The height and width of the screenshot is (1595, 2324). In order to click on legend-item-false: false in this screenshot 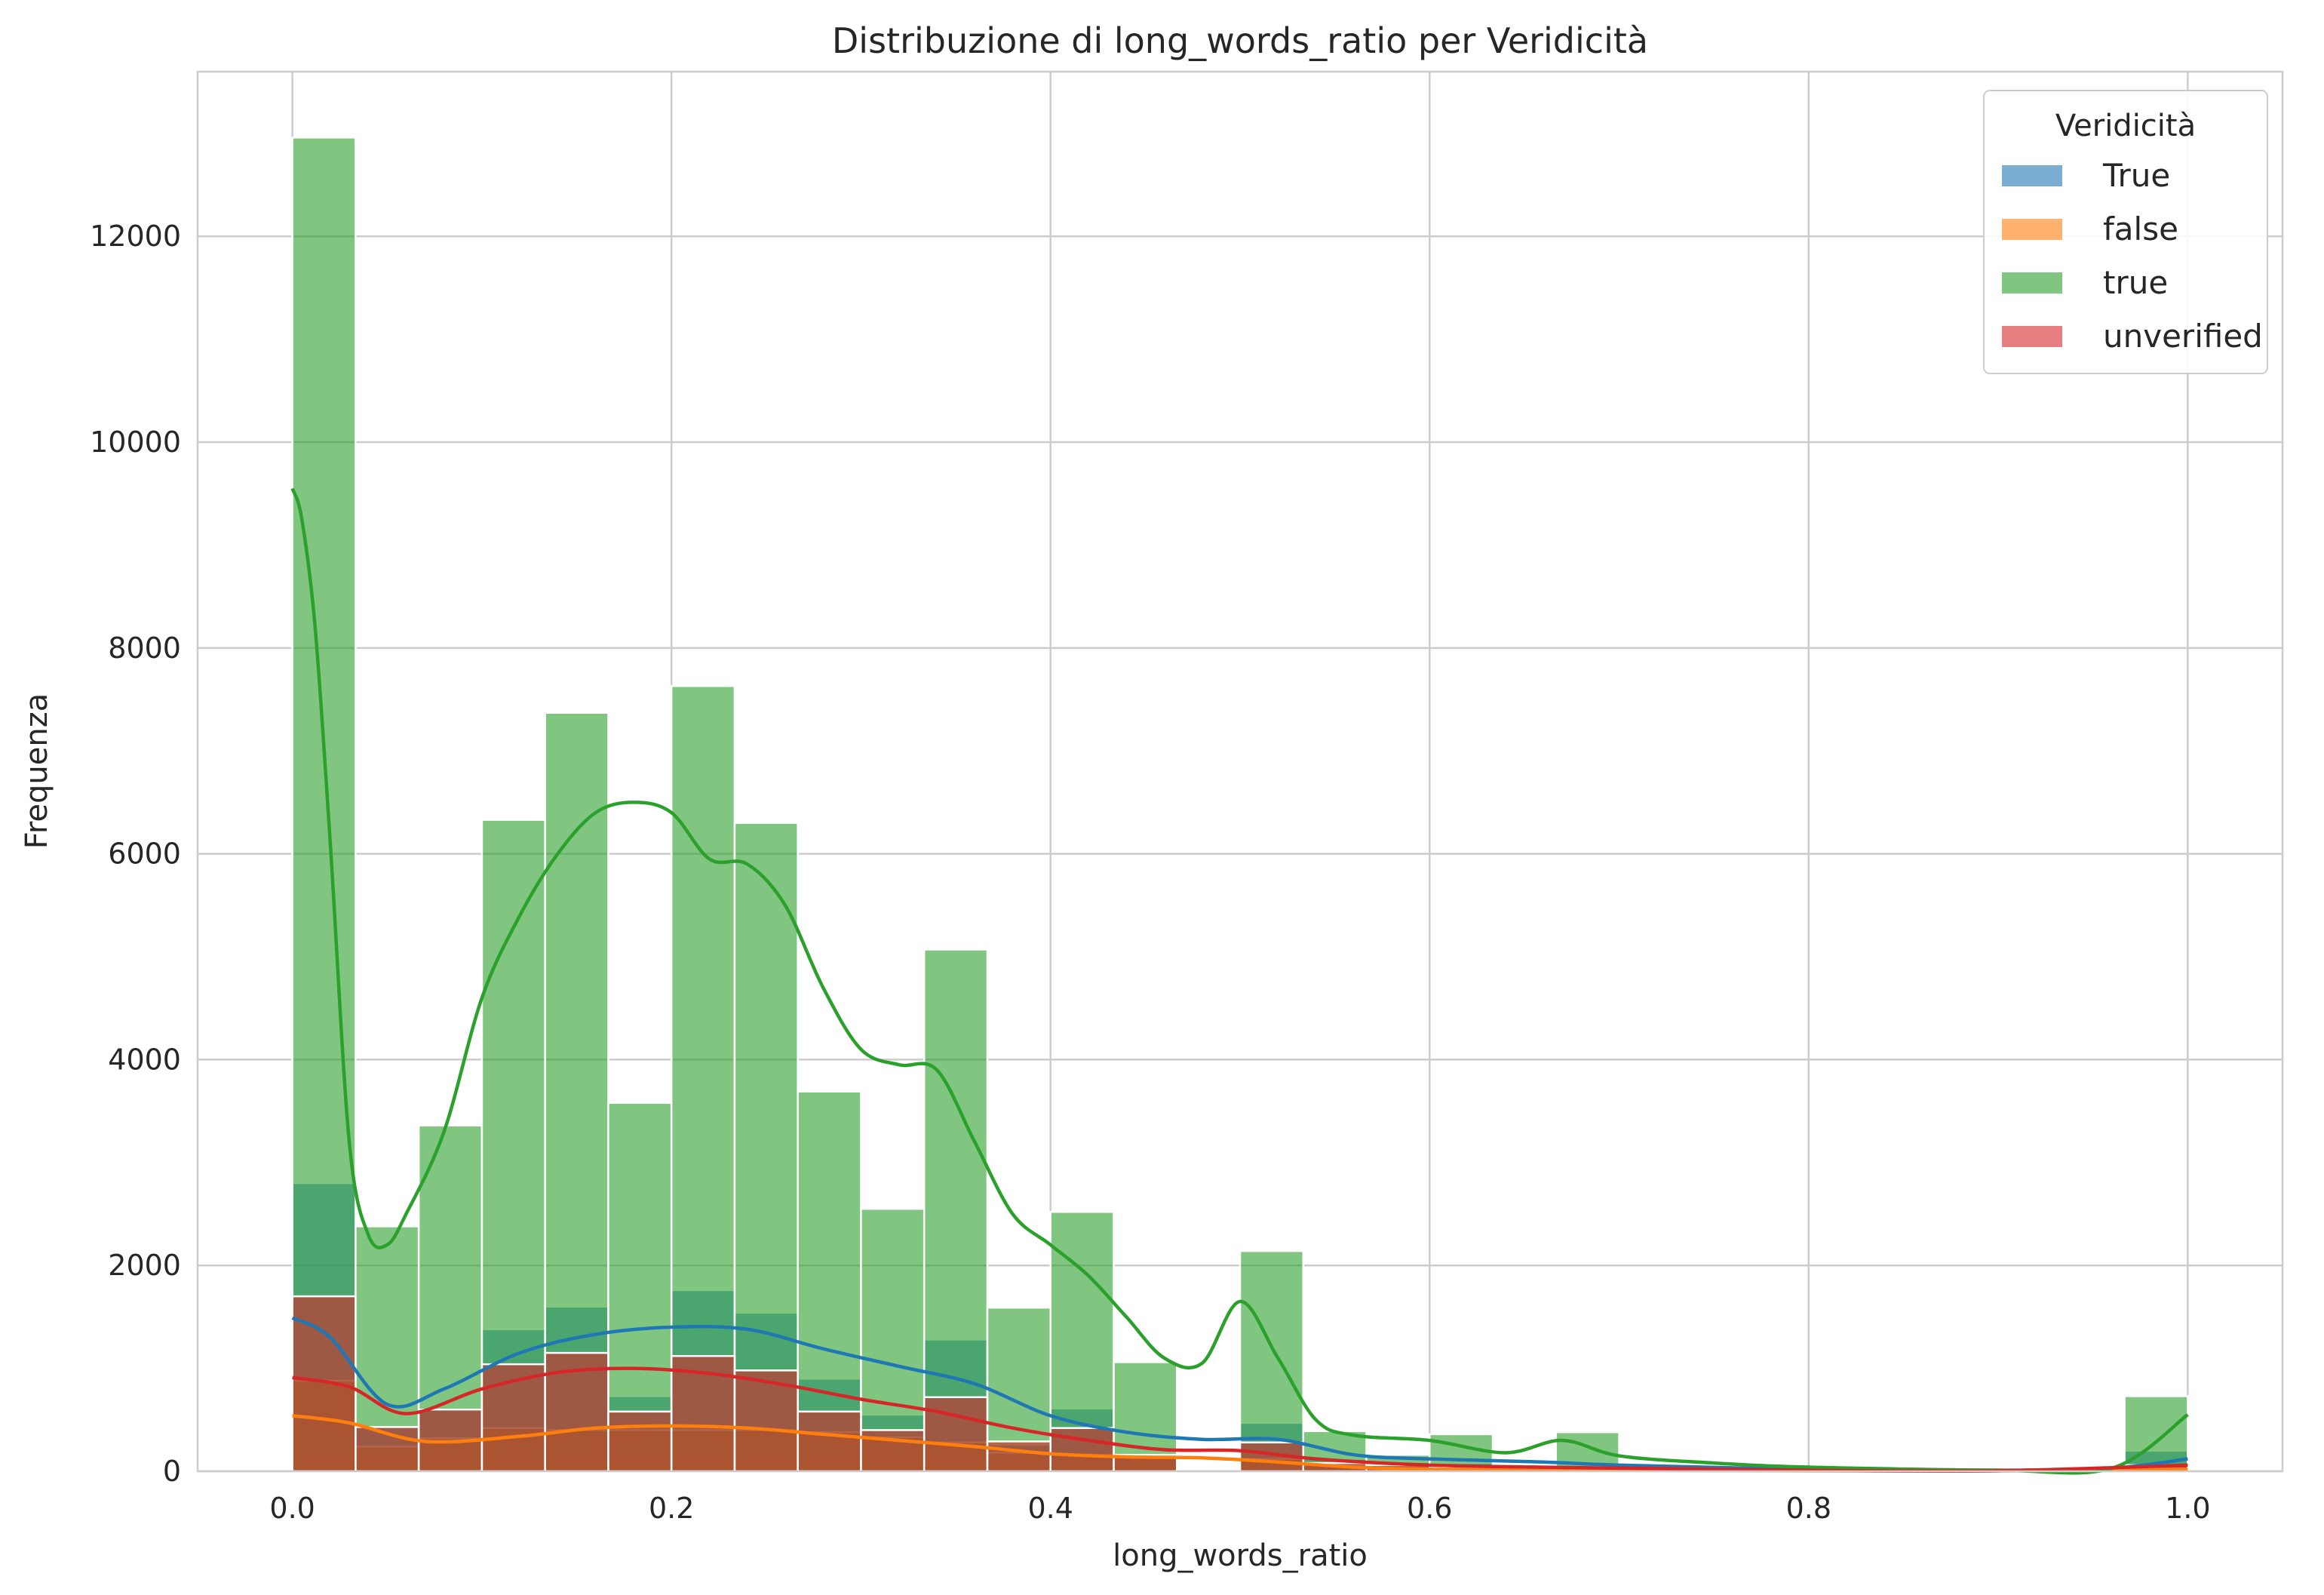, I will do `click(2090, 229)`.